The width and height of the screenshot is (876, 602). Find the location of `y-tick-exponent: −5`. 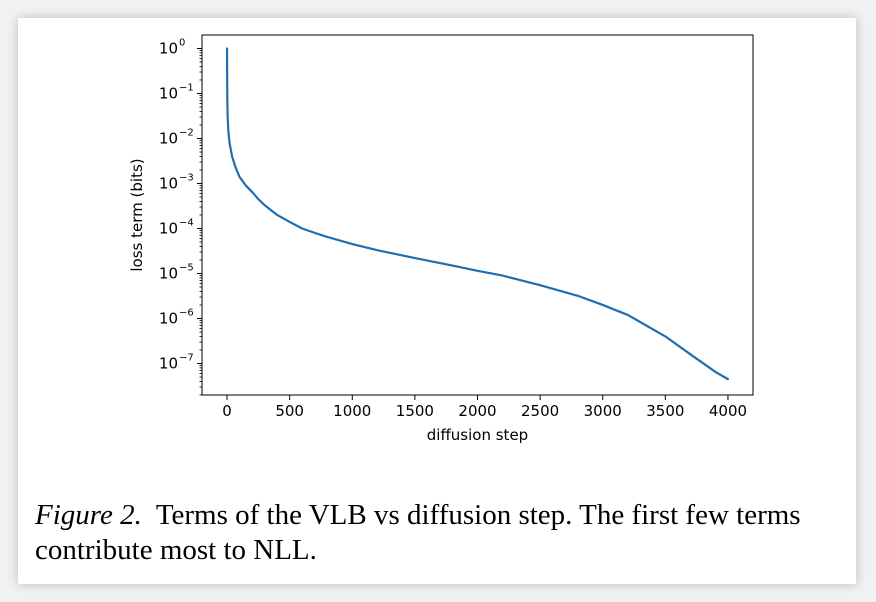

y-tick-exponent: −5 is located at coordinates (186, 268).